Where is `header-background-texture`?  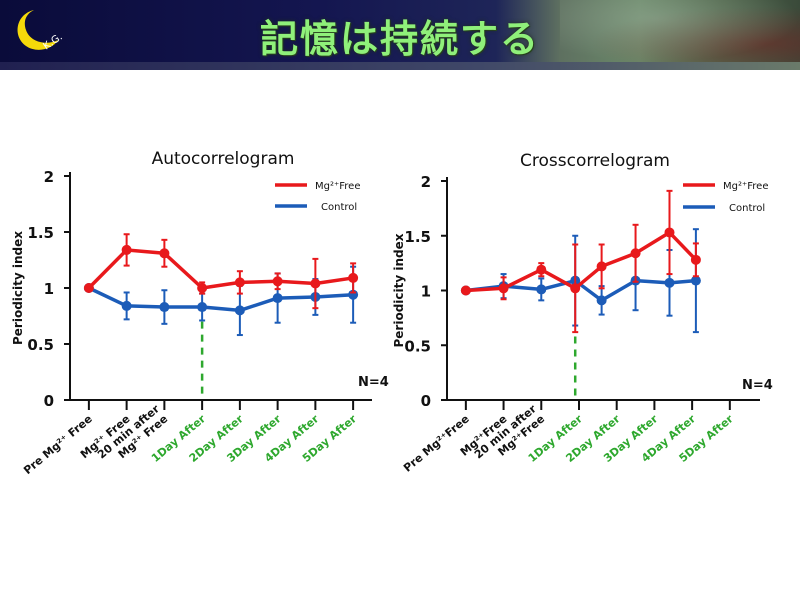
header-background-texture is located at coordinates (680, 31).